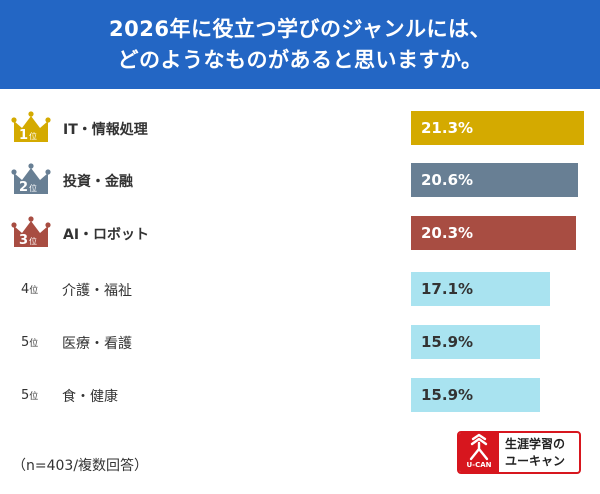  I want to click on ucan-logo: U-CAN 生涯学習の ユーキャン, so click(519, 452).